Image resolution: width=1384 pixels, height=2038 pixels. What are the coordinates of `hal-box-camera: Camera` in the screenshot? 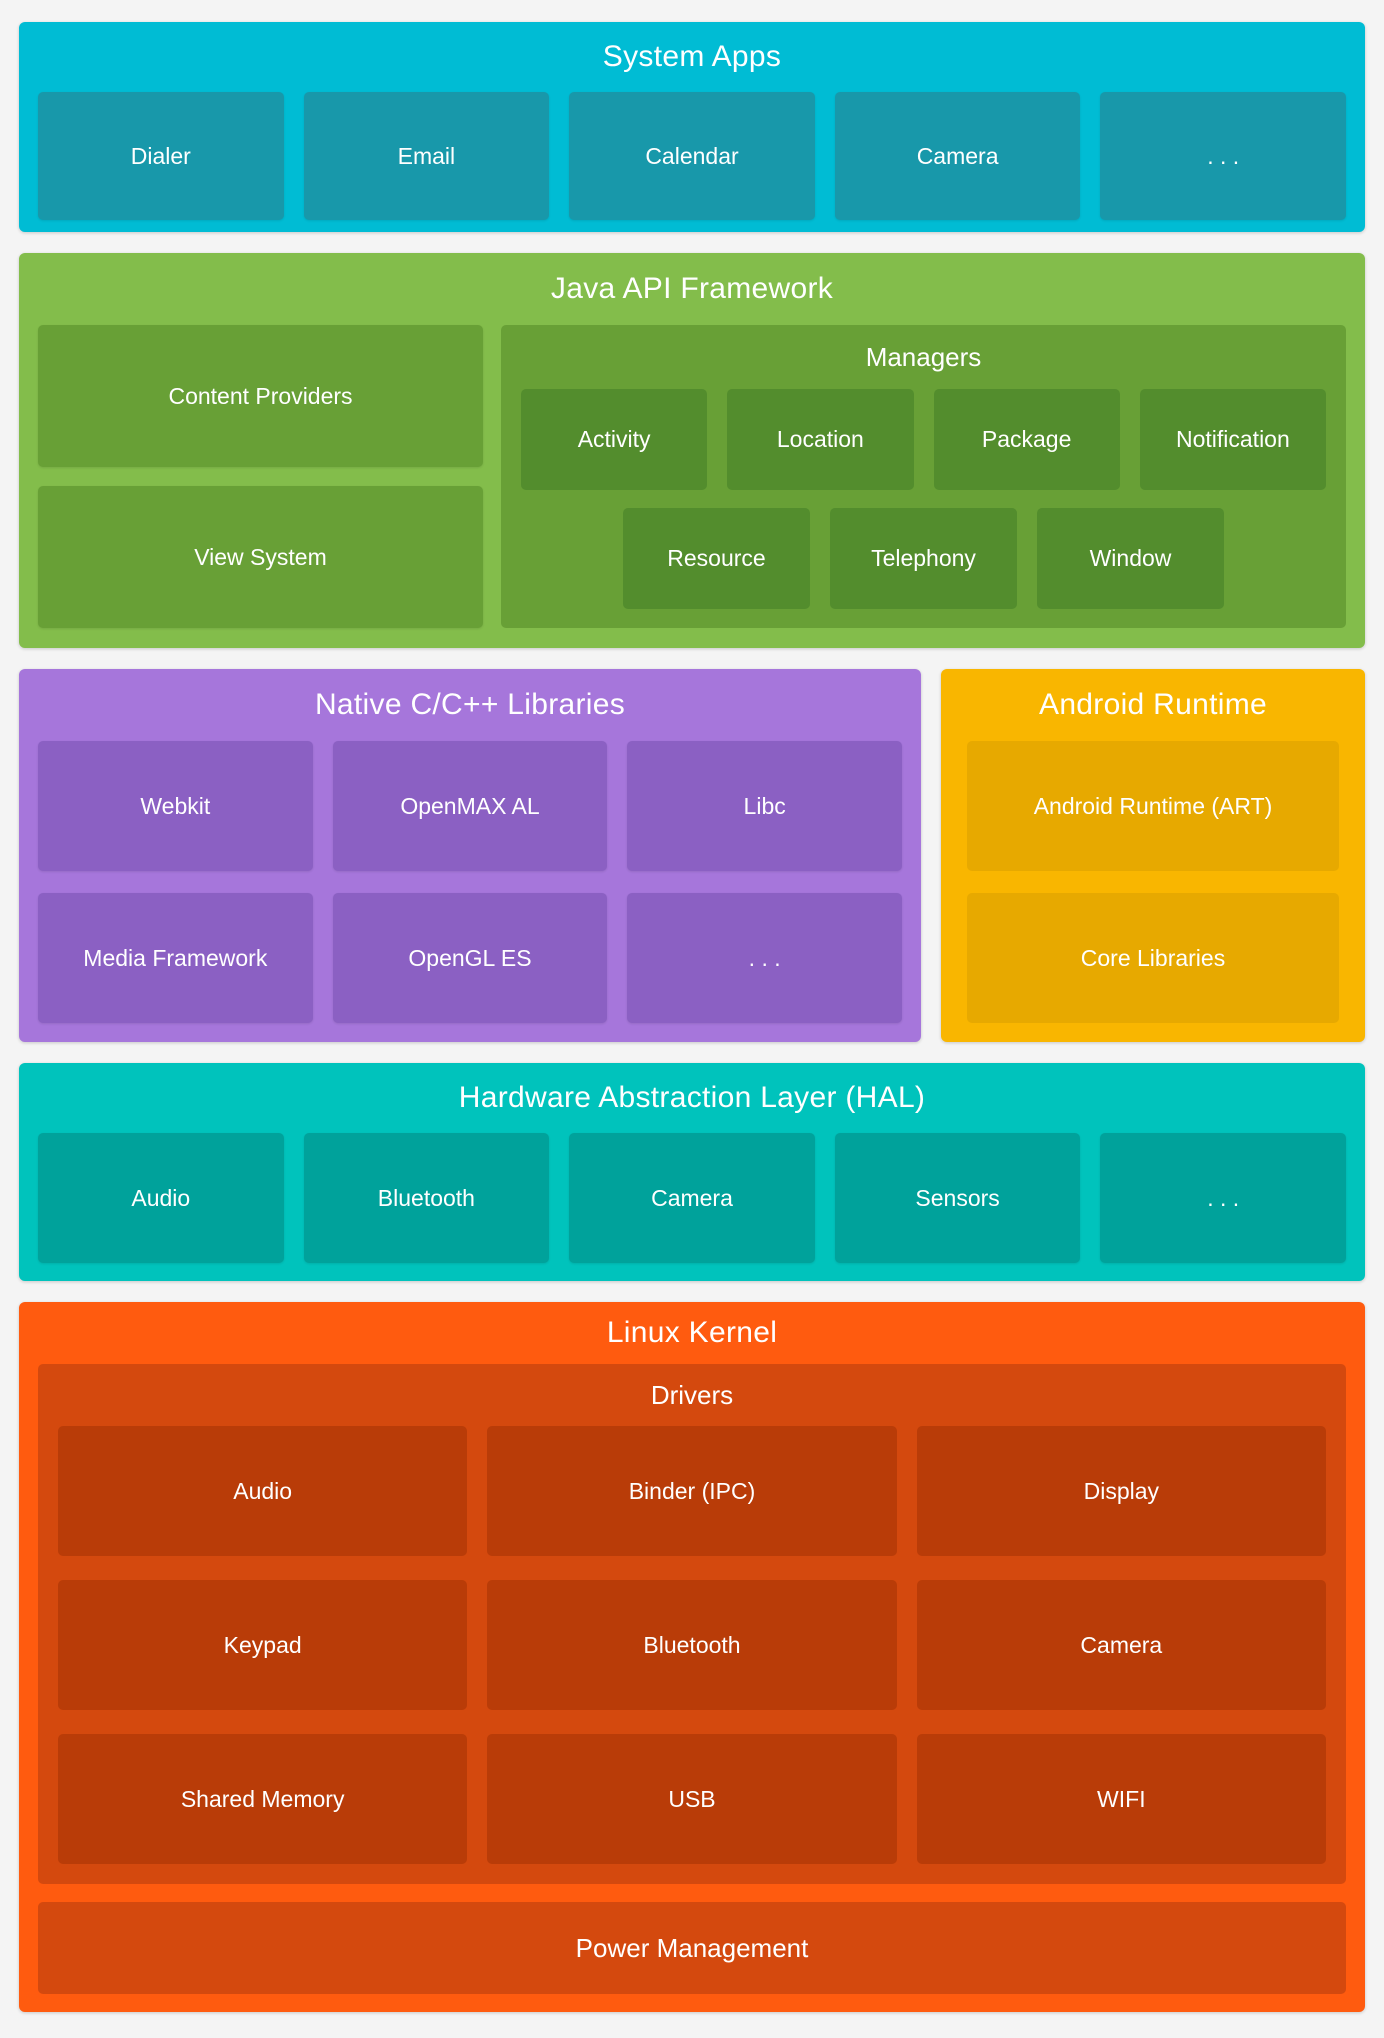 It's located at (692, 1198).